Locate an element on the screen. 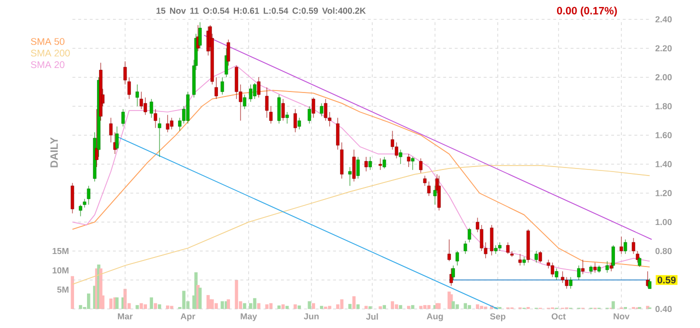  y-tick-label: 1.80 is located at coordinates (664, 106).